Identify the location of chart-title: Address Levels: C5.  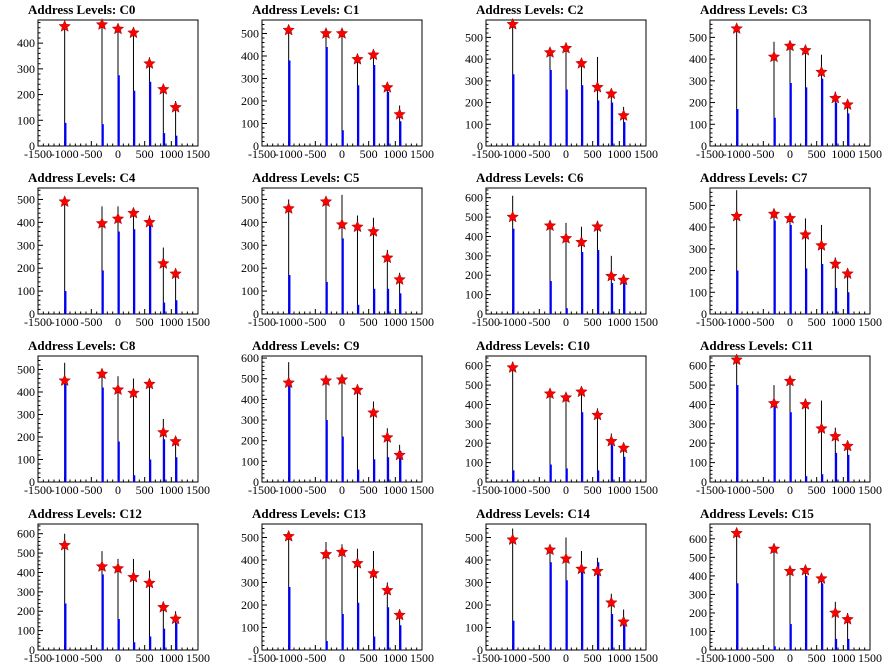
(306, 177).